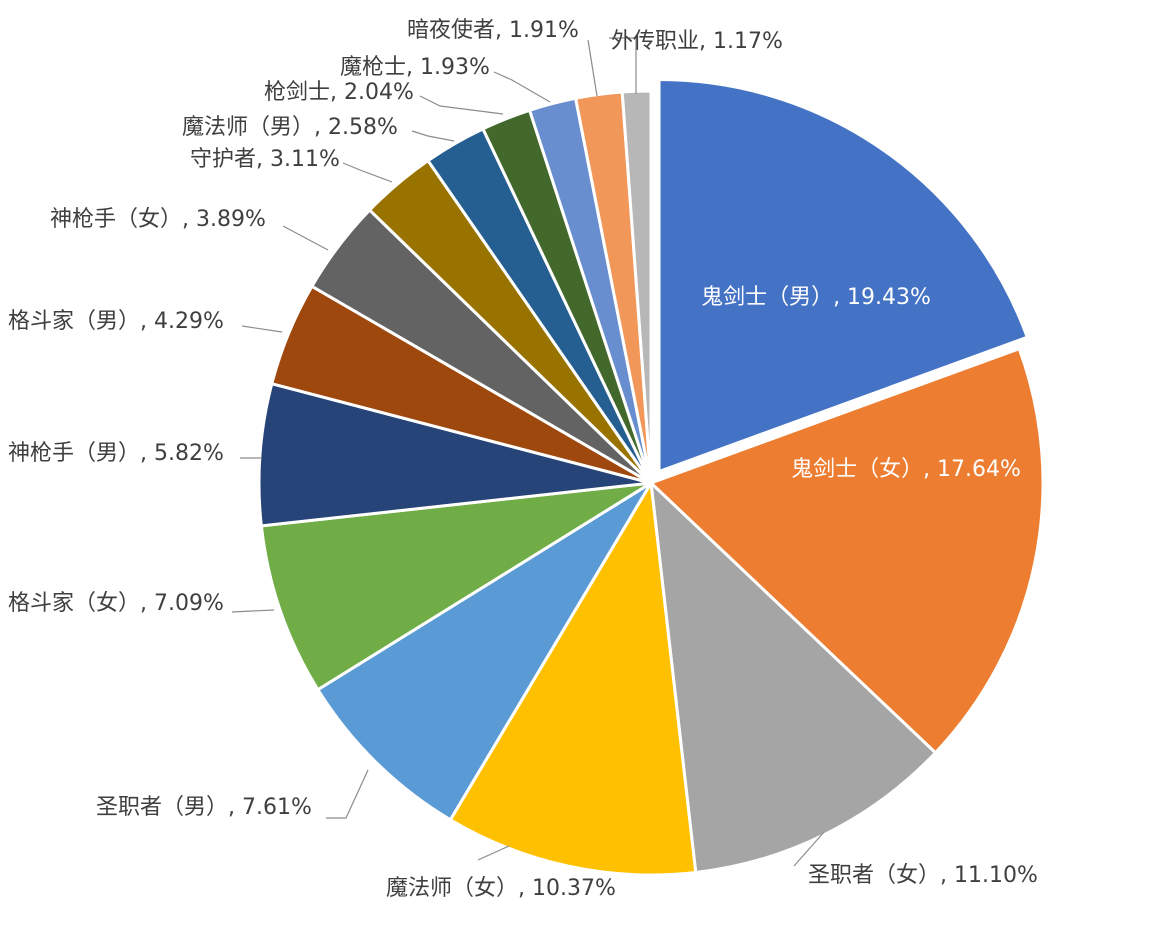 Image resolution: width=1162 pixels, height=928 pixels. What do you see at coordinates (204, 807) in the screenshot?
I see `data-label-5: 圣职者（男）, 7.61%` at bounding box center [204, 807].